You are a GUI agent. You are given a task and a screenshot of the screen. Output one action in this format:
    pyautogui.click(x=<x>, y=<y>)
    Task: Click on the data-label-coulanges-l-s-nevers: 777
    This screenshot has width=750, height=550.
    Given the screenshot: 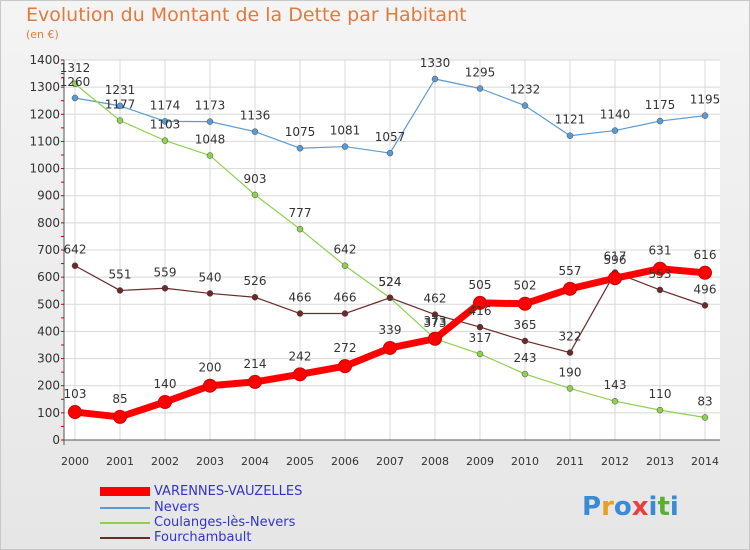 What is the action you would take?
    pyautogui.click(x=300, y=213)
    